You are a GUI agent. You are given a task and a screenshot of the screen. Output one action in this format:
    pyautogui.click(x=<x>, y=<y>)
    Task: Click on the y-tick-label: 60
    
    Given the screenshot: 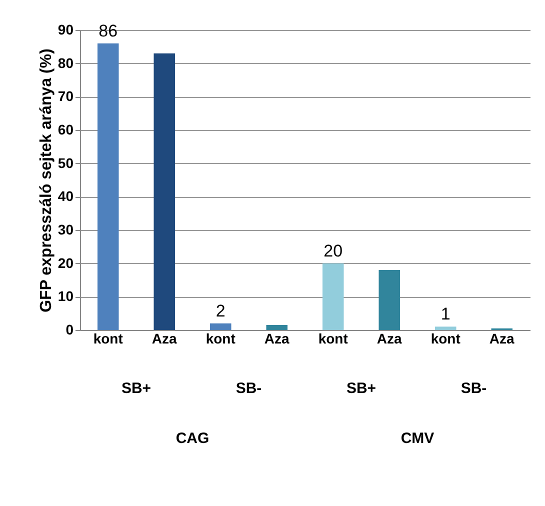 What is the action you would take?
    pyautogui.click(x=66, y=130)
    